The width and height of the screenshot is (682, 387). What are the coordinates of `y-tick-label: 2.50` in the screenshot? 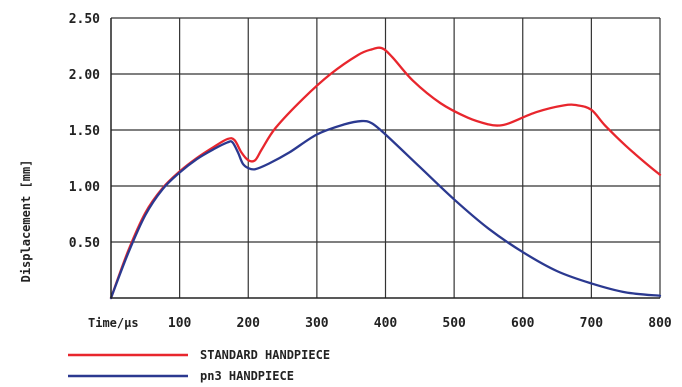 It's located at (84, 19).